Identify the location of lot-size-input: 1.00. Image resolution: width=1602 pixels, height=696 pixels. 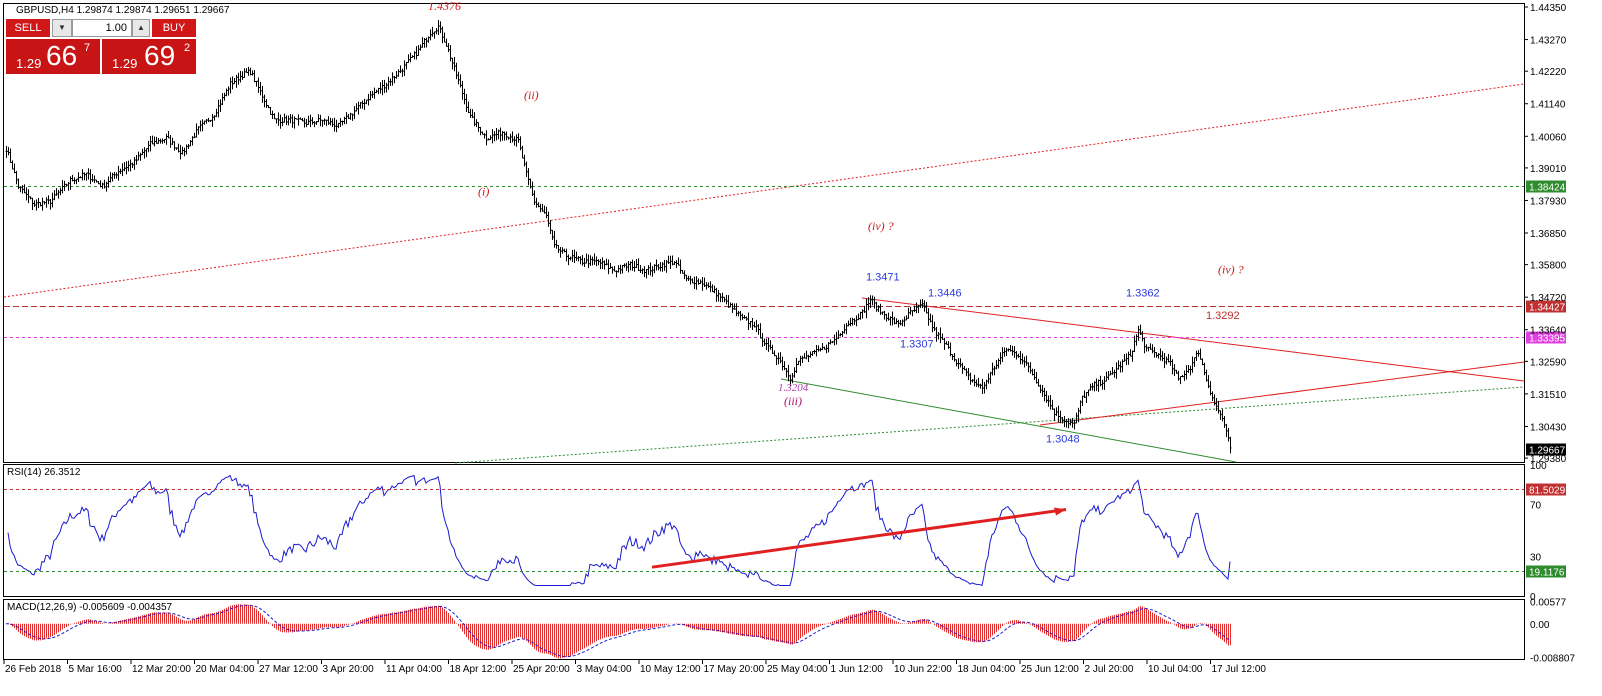
(102, 28).